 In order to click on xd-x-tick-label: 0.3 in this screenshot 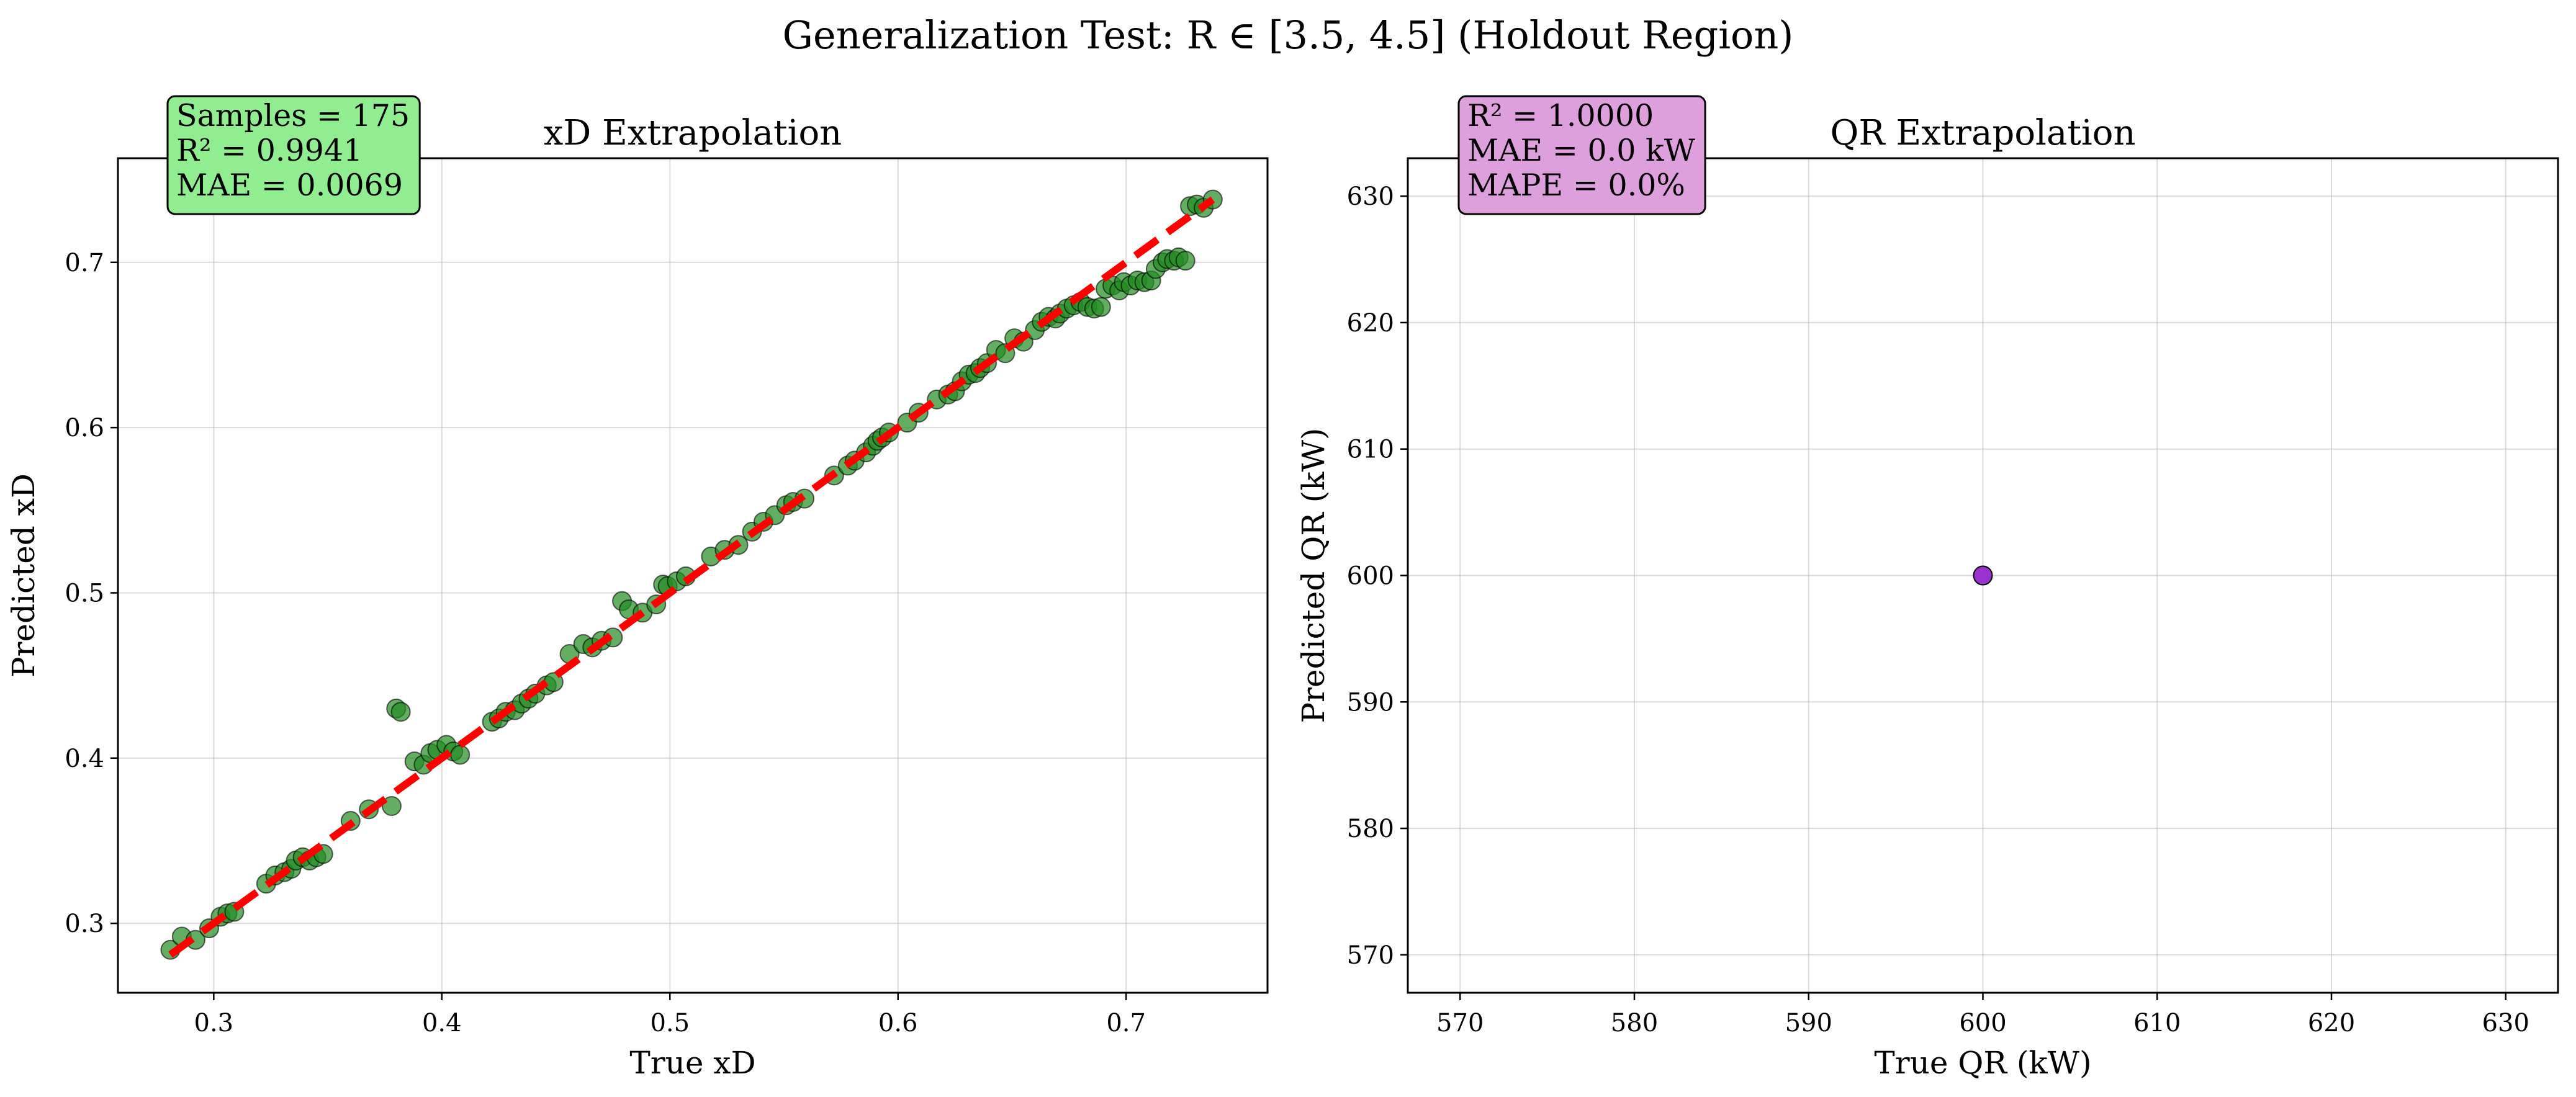, I will do `click(214, 1023)`.